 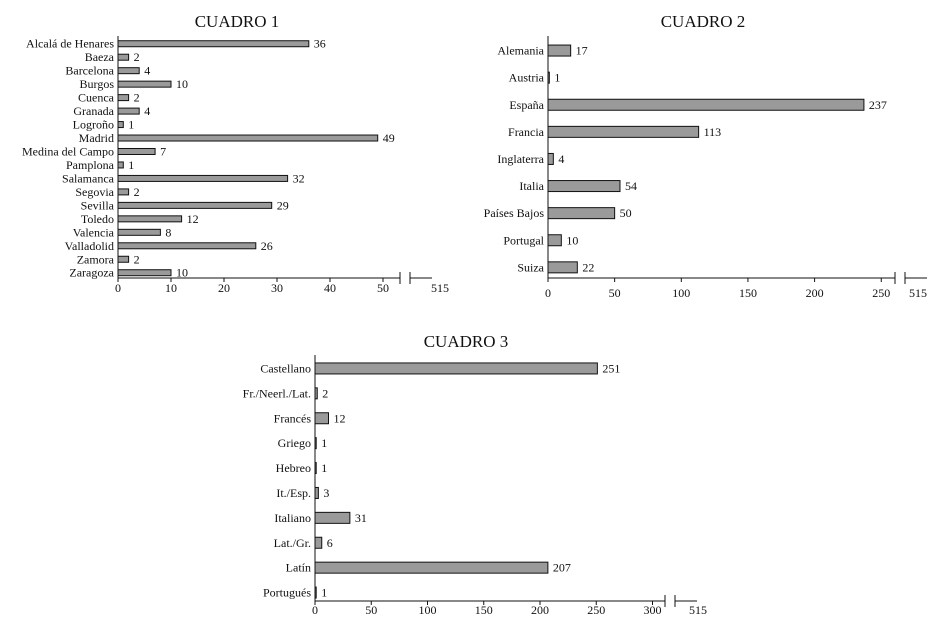 What do you see at coordinates (285, 368) in the screenshot?
I see `category-label: Castellano` at bounding box center [285, 368].